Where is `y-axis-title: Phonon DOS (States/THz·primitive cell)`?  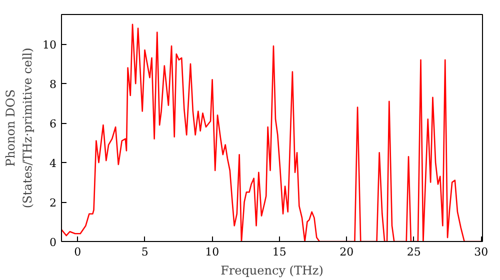 y-axis-title: Phonon DOS (States/THz·primitive cell) is located at coordinates (19, 128).